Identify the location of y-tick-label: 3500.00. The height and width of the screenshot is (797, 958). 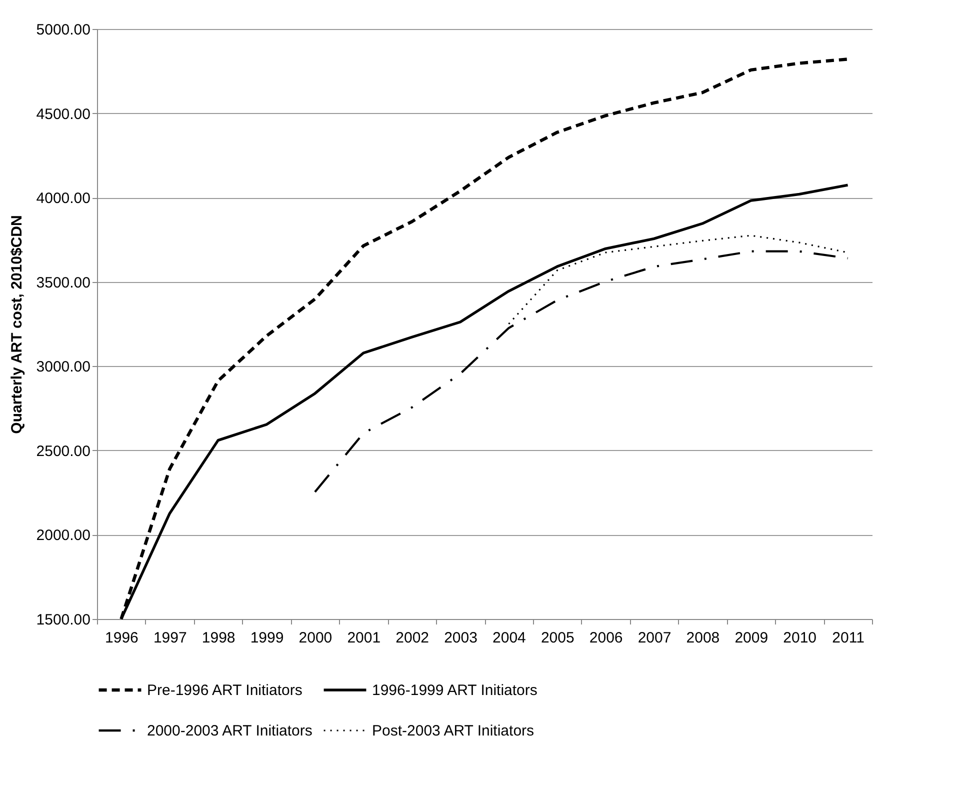
(63, 283).